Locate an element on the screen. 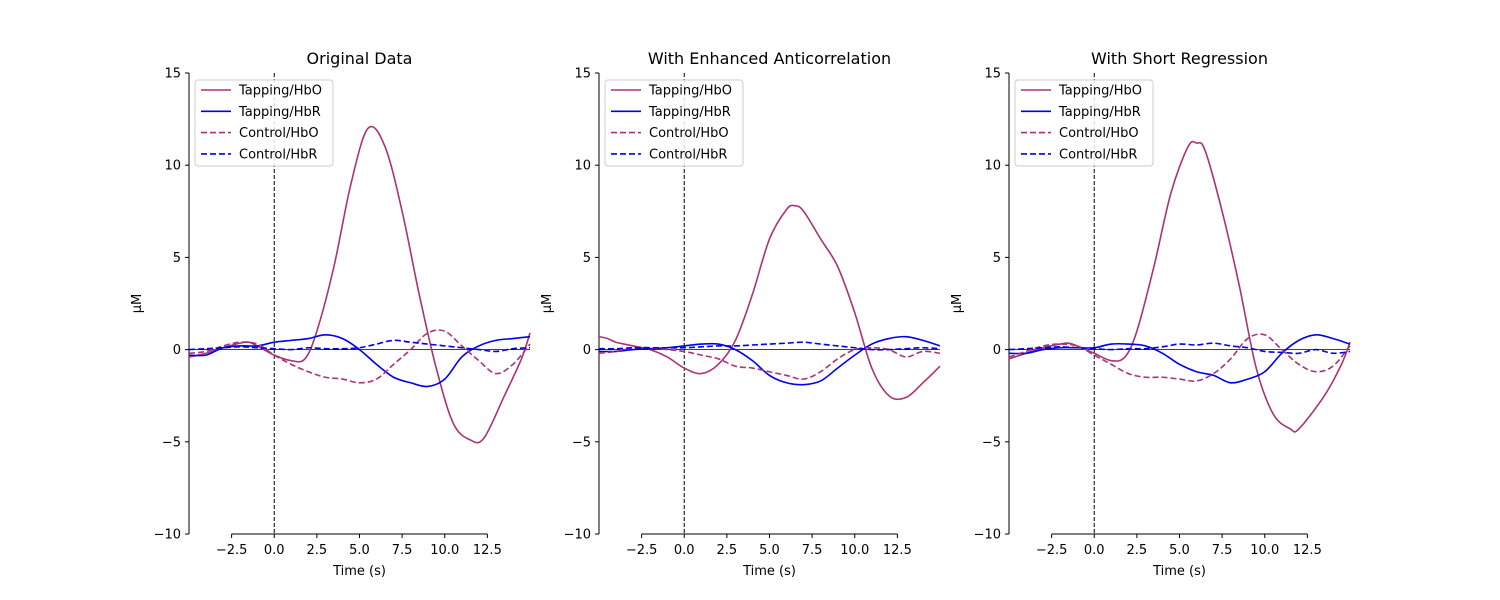  chart-title: With Short Regression is located at coordinates (1179, 58).